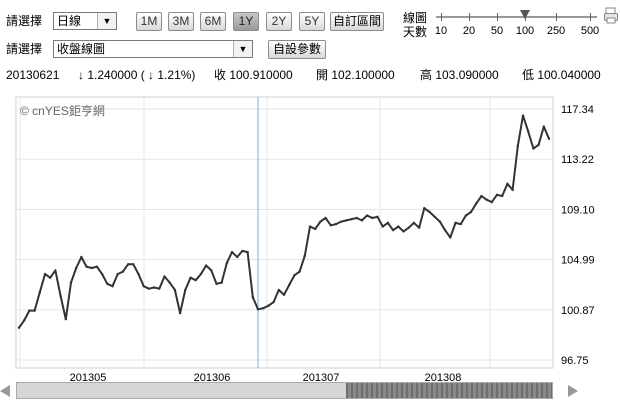  I want to click on range-button-6m: 6M, so click(213, 21).